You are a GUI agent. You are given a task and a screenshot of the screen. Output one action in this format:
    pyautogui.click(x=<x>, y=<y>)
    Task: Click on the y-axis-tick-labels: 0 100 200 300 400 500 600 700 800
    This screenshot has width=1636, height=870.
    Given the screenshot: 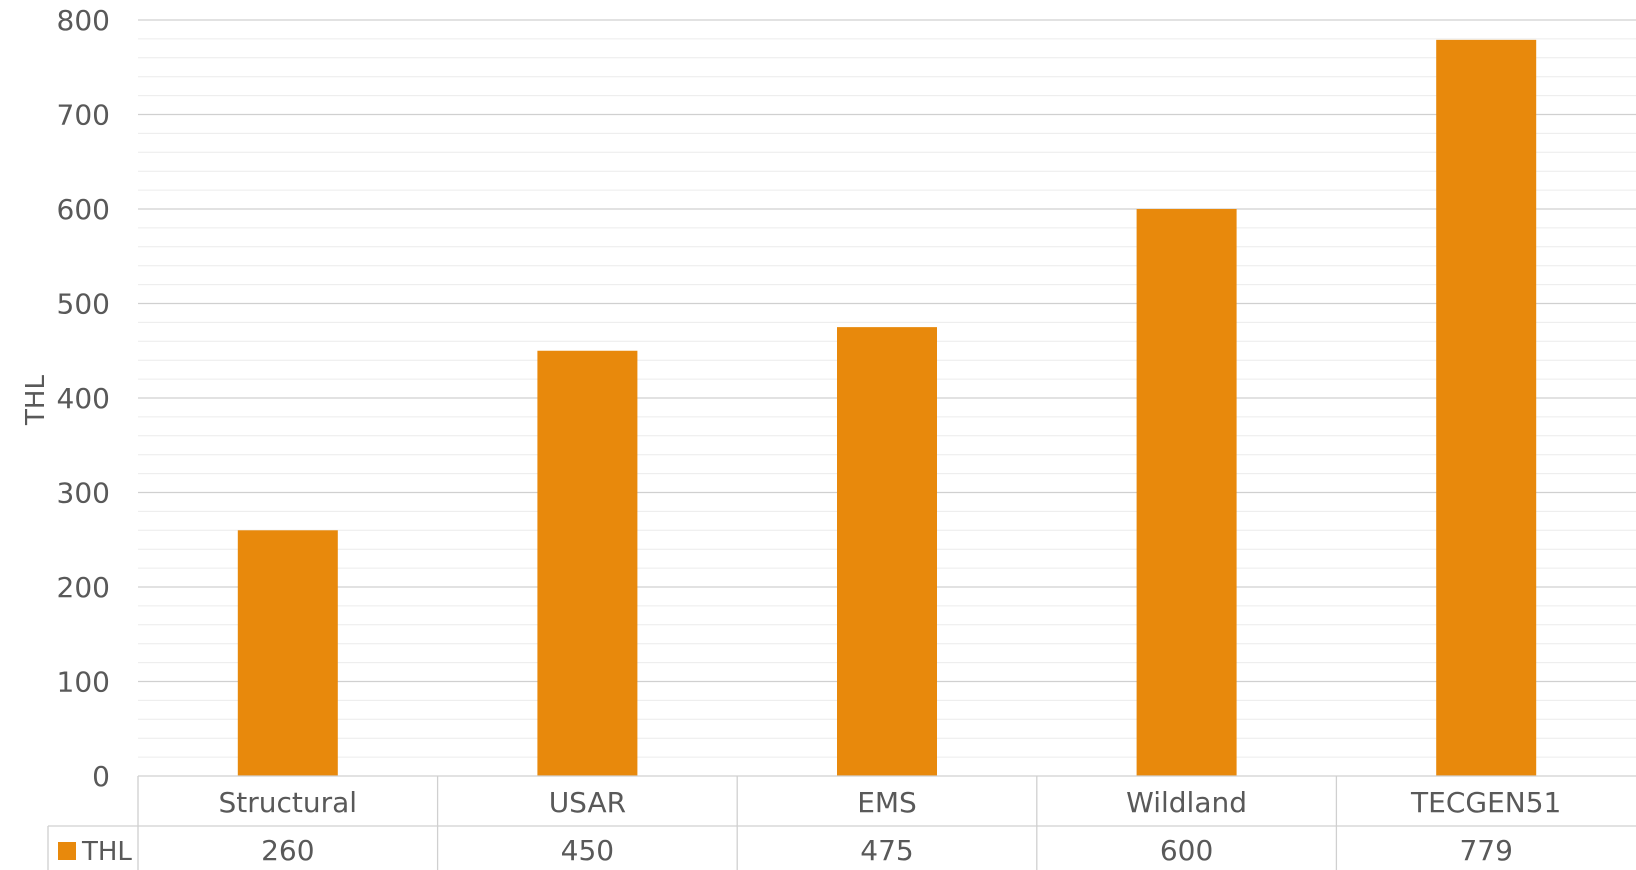 What is the action you would take?
    pyautogui.click(x=83, y=398)
    